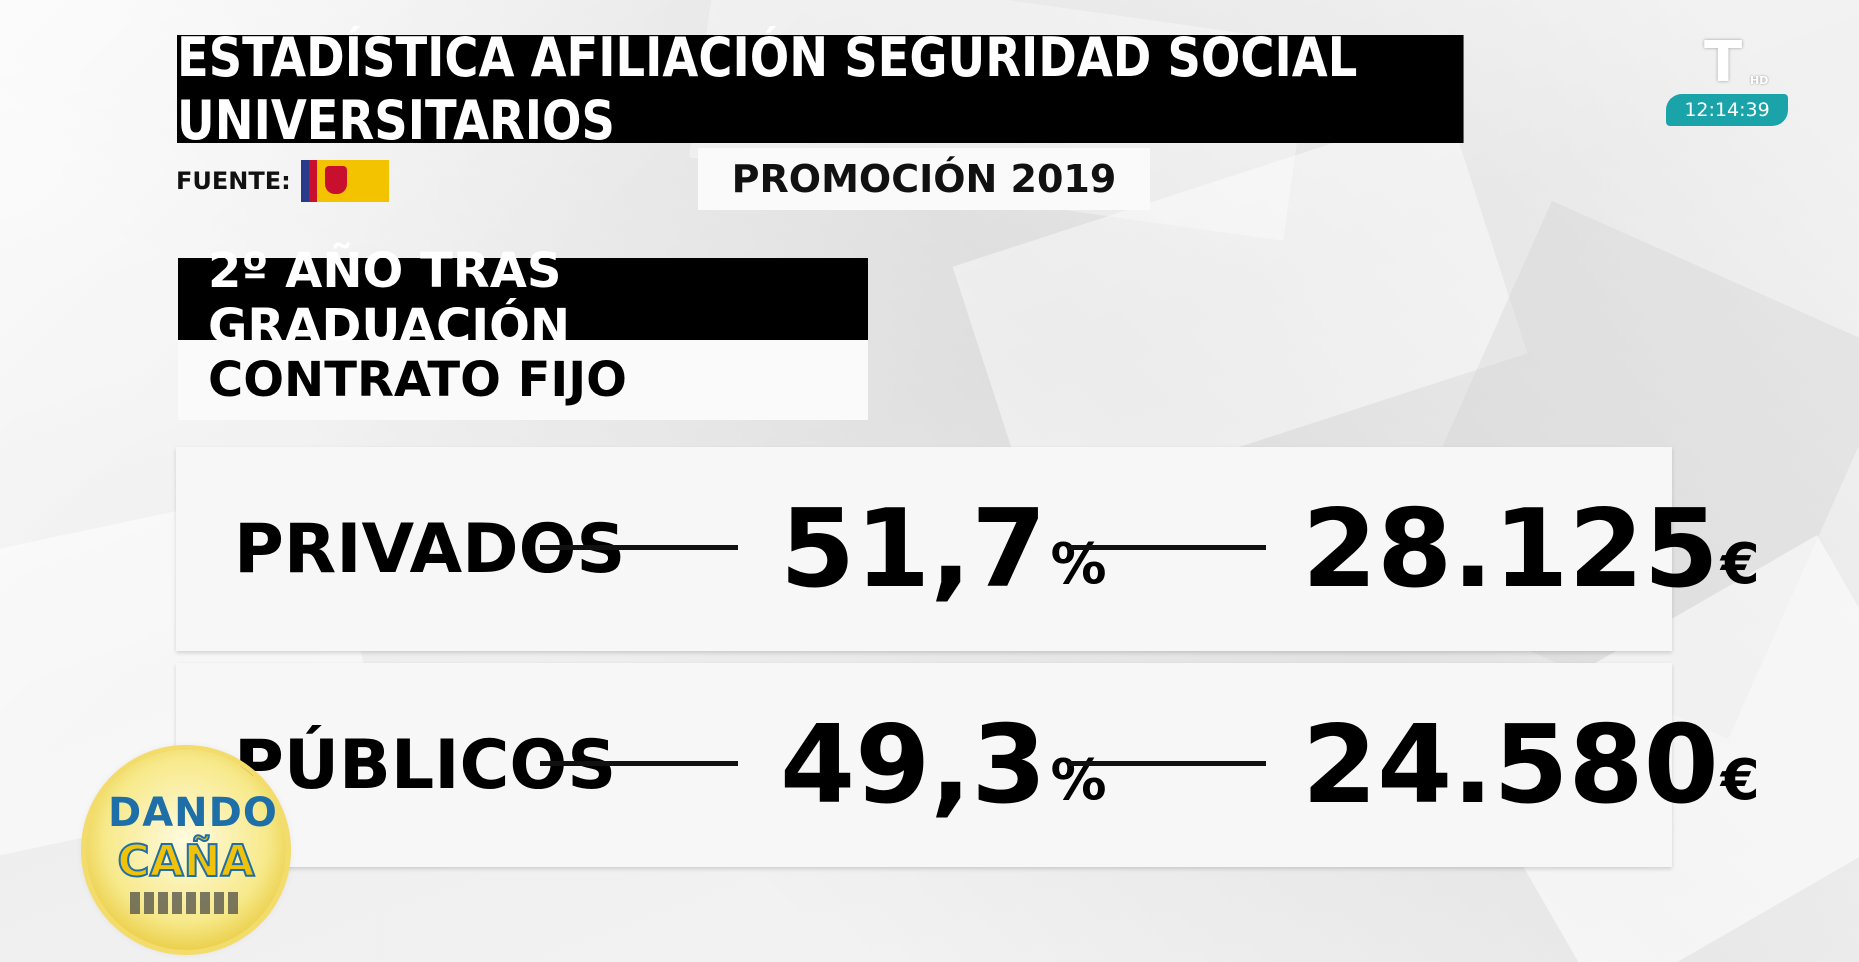 Image resolution: width=1859 pixels, height=962 pixels. What do you see at coordinates (1510, 765) in the screenshot?
I see `salary-number: 24.580` at bounding box center [1510, 765].